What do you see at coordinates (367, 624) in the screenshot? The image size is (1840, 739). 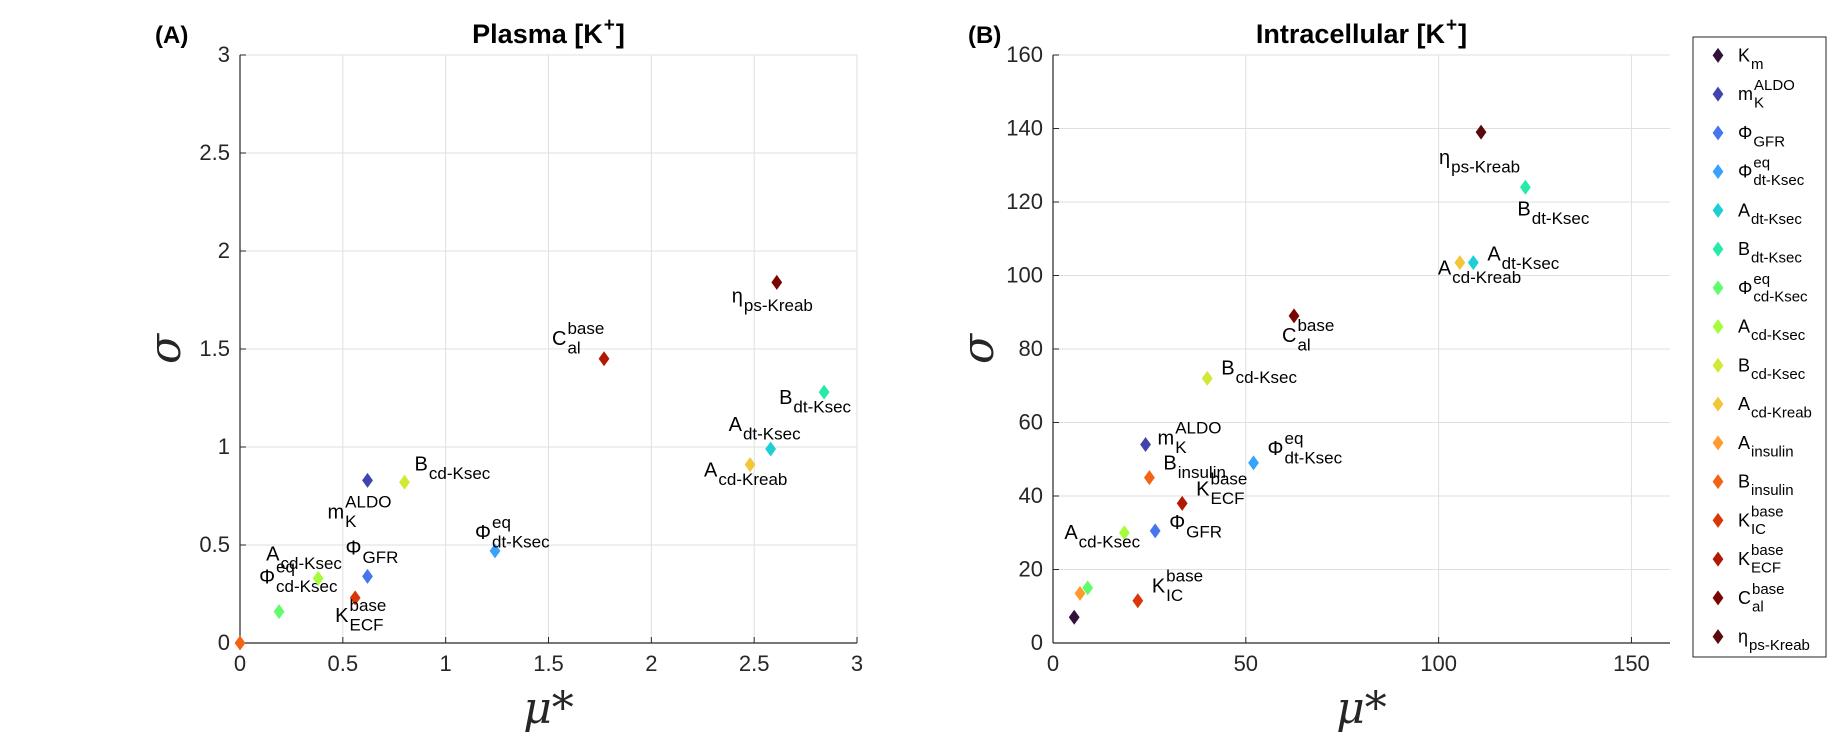 I see `svg-text: ECF` at bounding box center [367, 624].